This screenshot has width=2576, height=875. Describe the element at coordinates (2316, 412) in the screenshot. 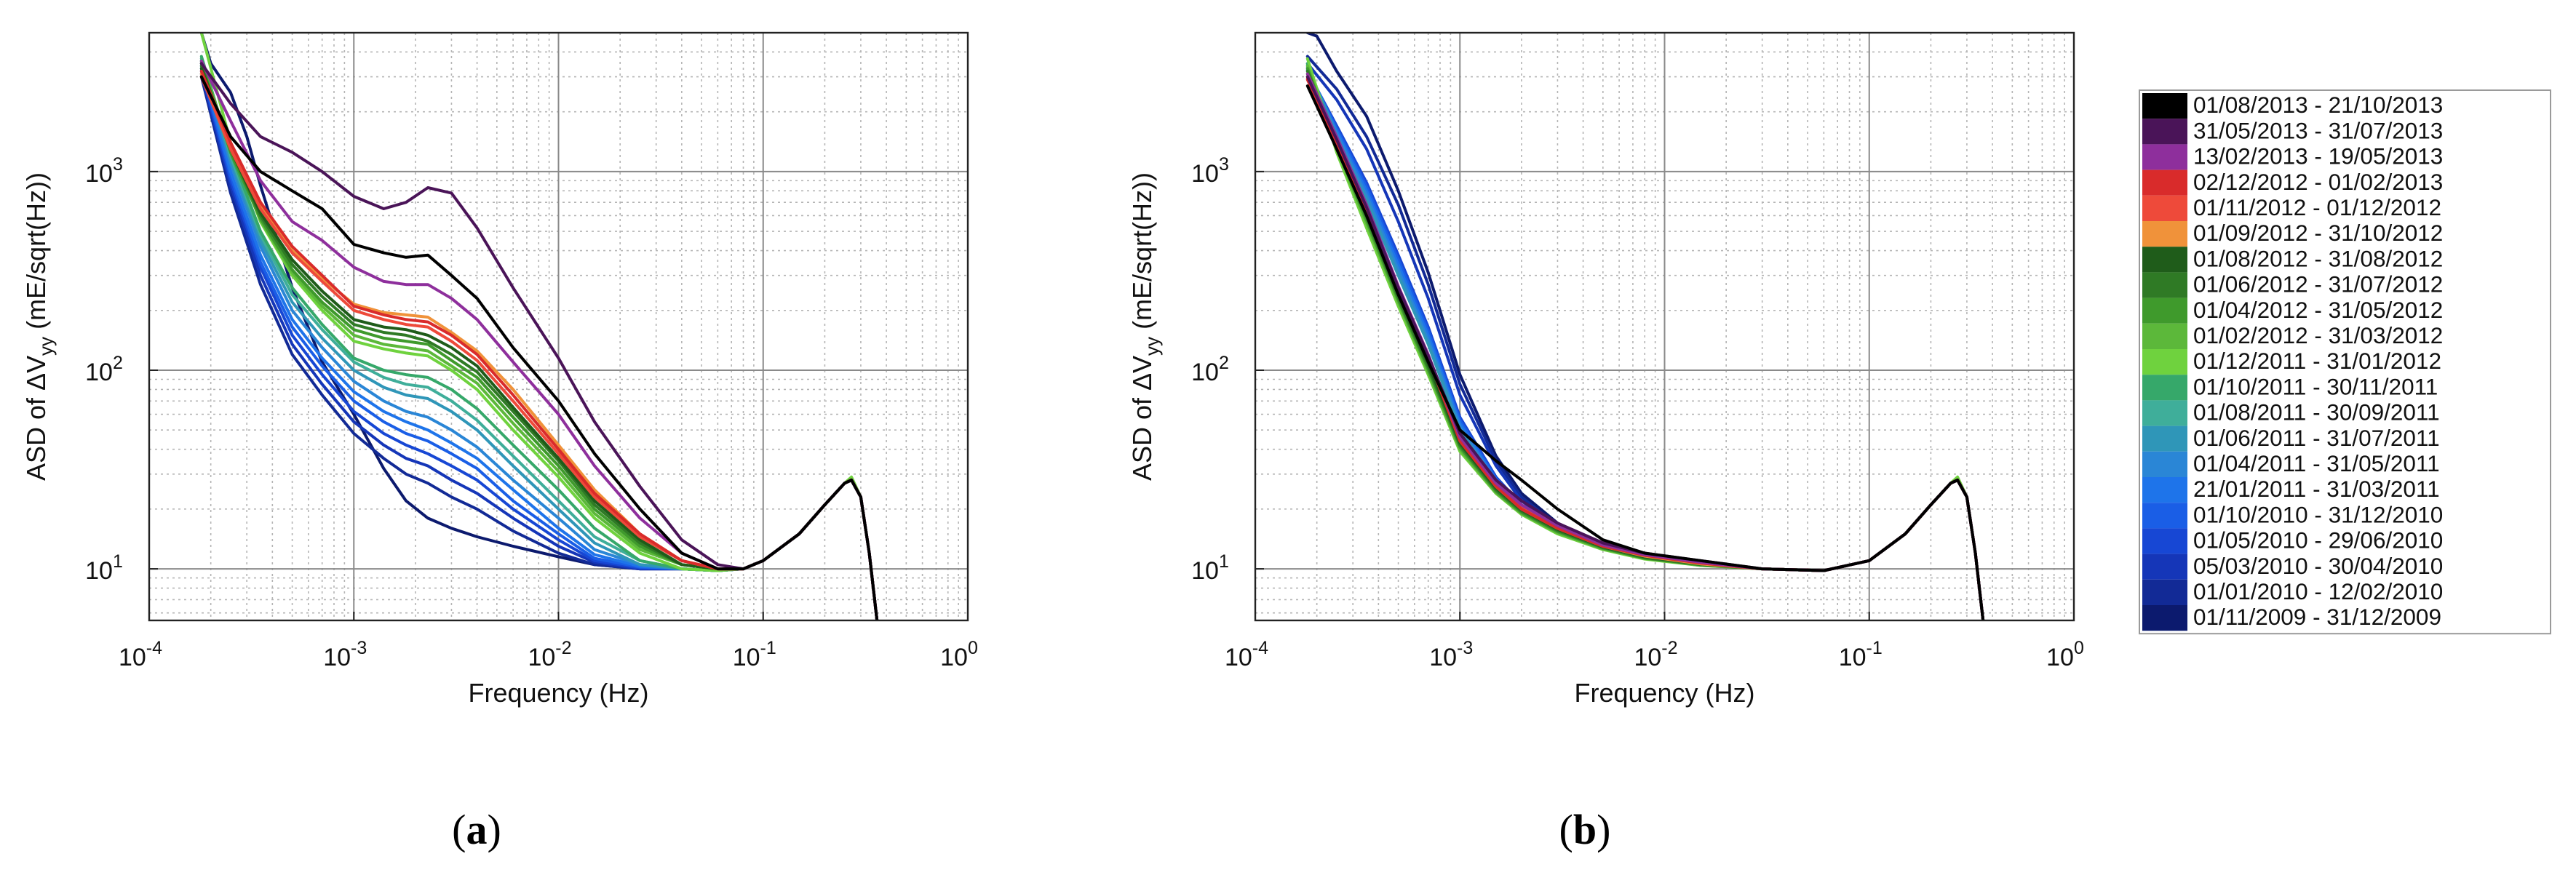

I see `legend-label: 01/08/2011 - 30/09/2011` at that location.